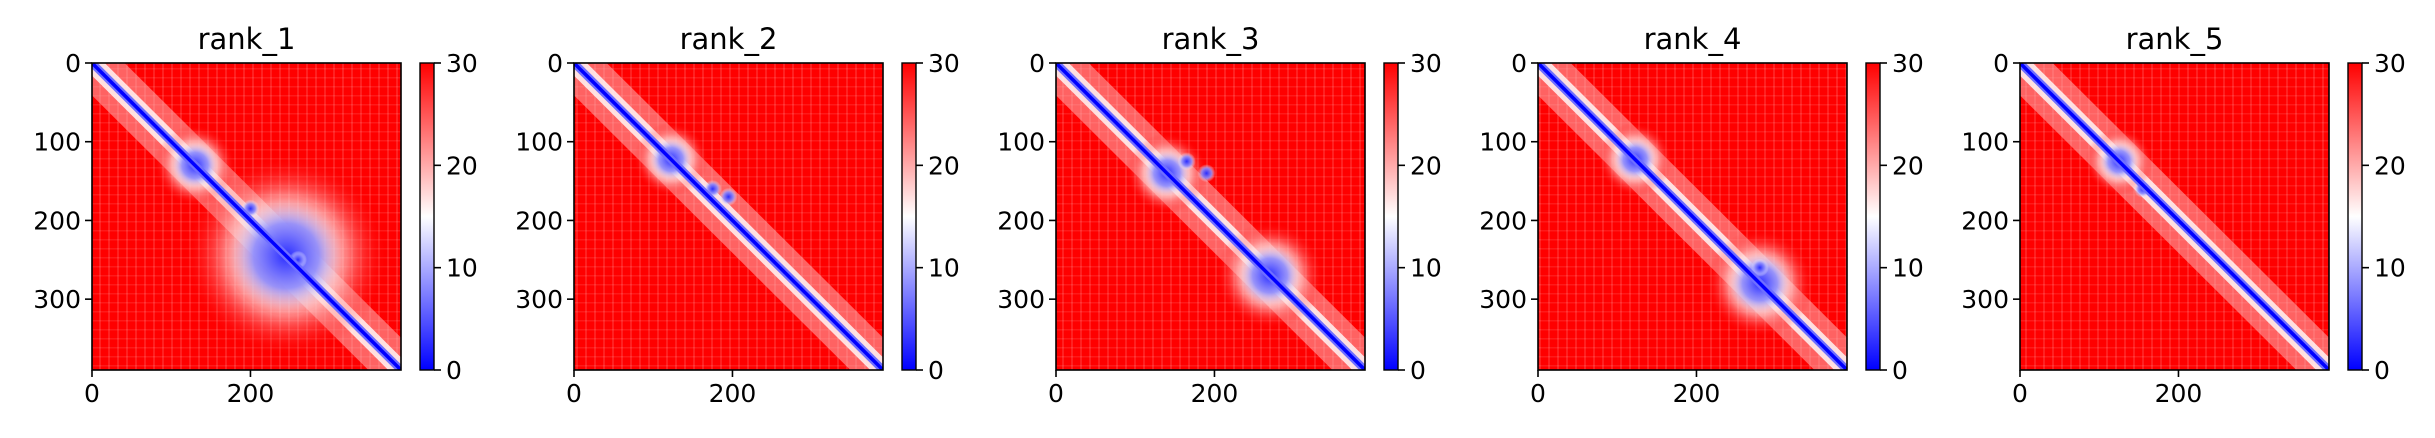 This screenshot has height=438, width=2435. What do you see at coordinates (247, 39) in the screenshot?
I see `panel-title: rank_1` at bounding box center [247, 39].